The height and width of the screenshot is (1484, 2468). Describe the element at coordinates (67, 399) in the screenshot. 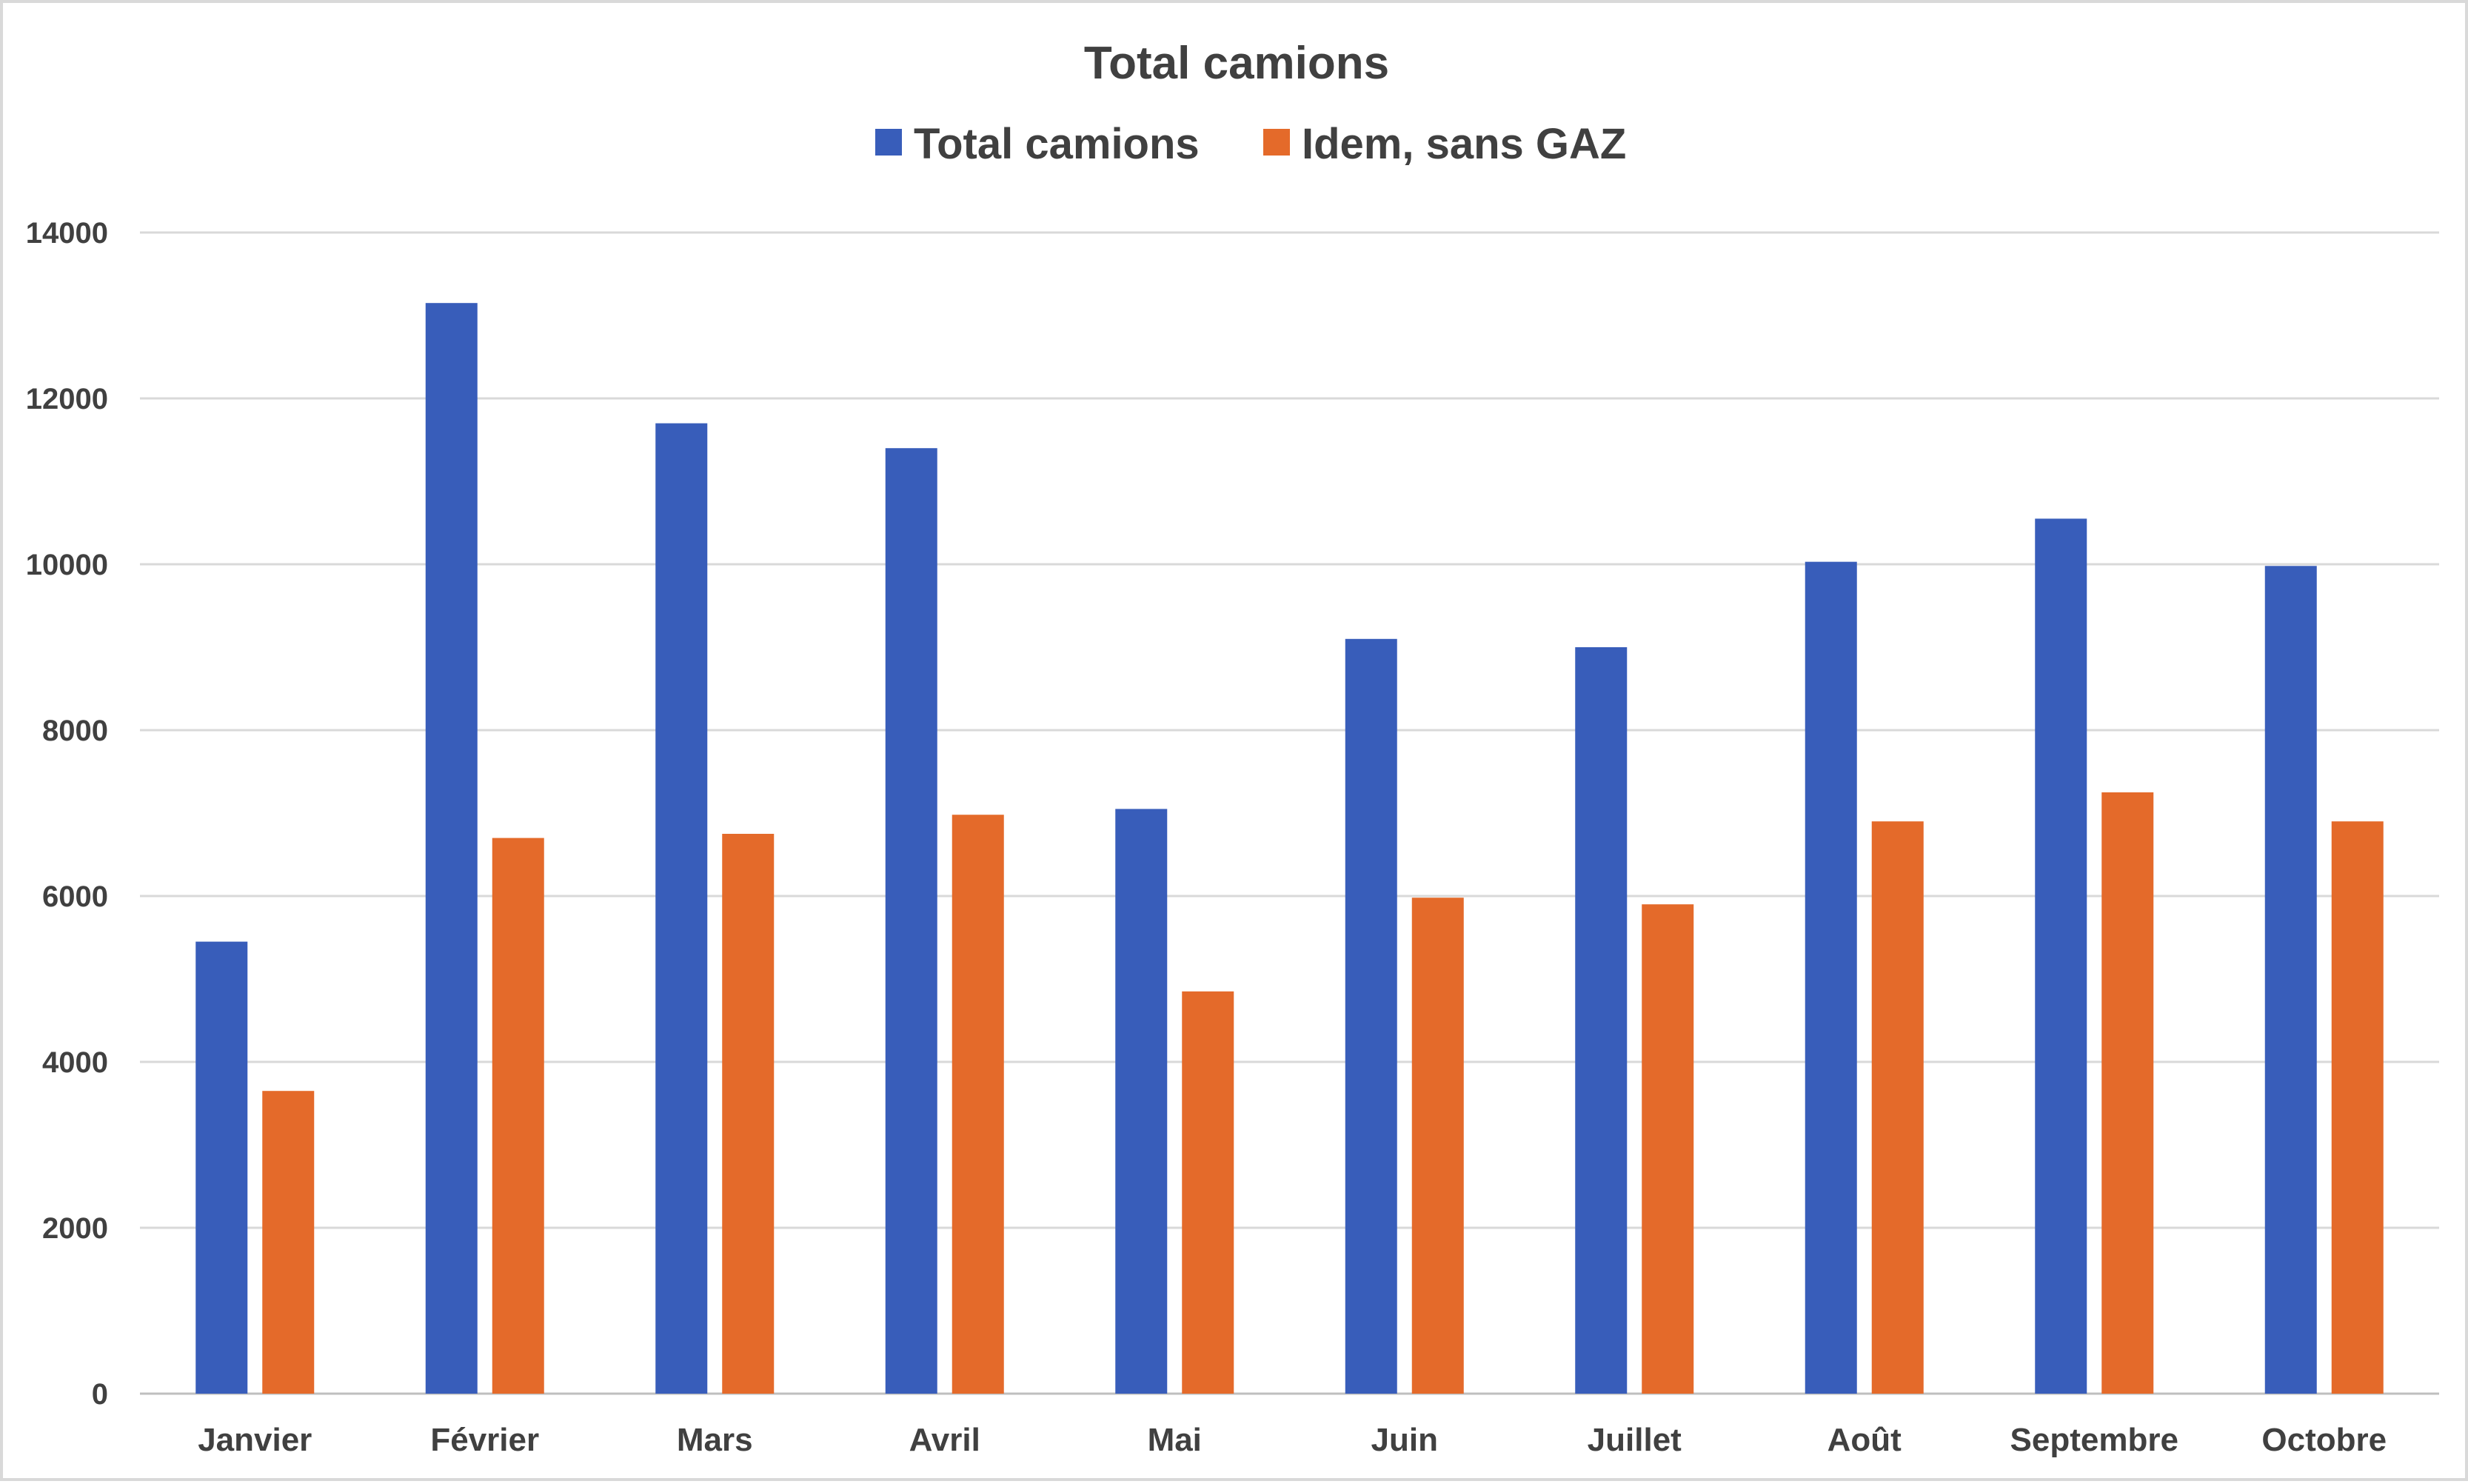

I see `y-tick-label: 12000` at that location.